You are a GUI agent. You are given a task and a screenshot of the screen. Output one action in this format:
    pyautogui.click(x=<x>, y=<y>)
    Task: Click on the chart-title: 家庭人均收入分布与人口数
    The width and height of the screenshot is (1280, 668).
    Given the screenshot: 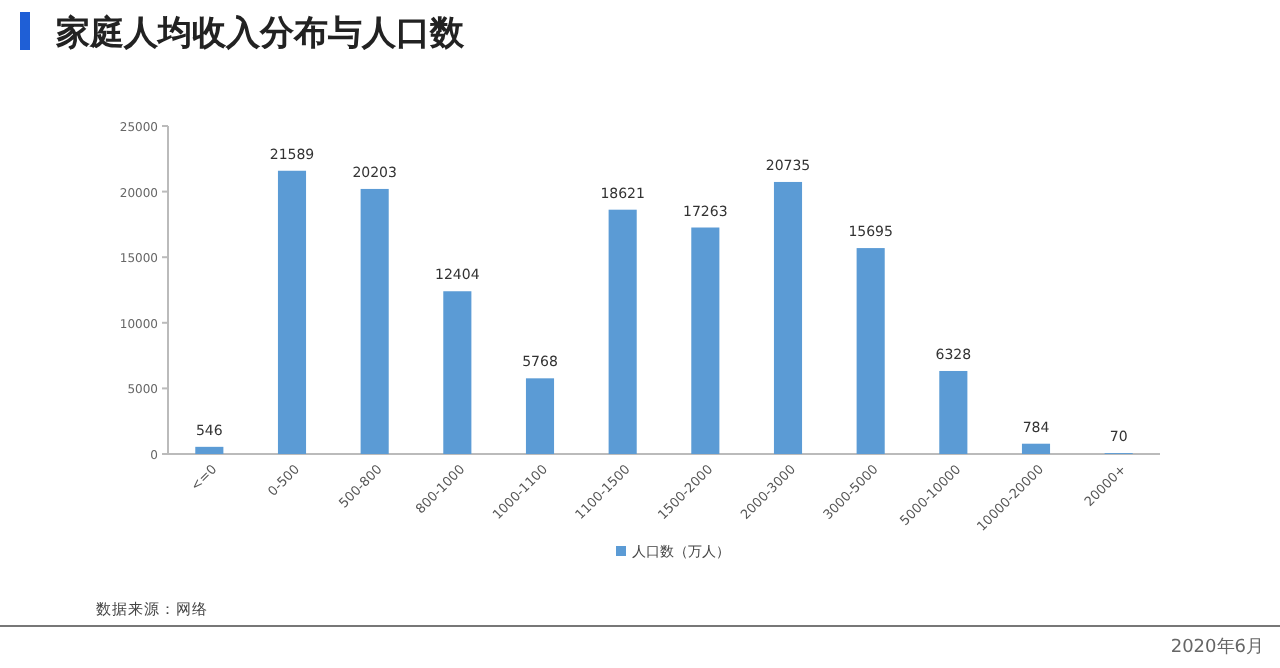 What is the action you would take?
    pyautogui.click(x=260, y=34)
    